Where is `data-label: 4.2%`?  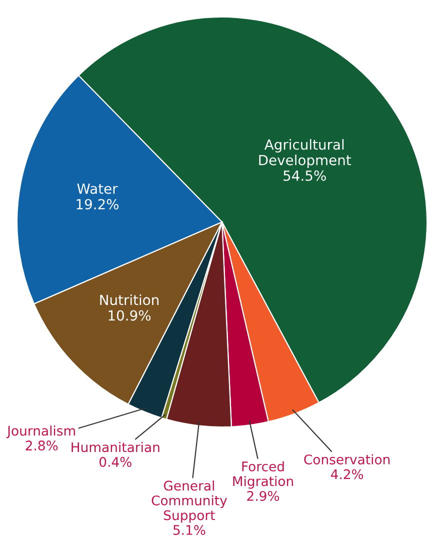 data-label: 4.2% is located at coordinates (347, 474).